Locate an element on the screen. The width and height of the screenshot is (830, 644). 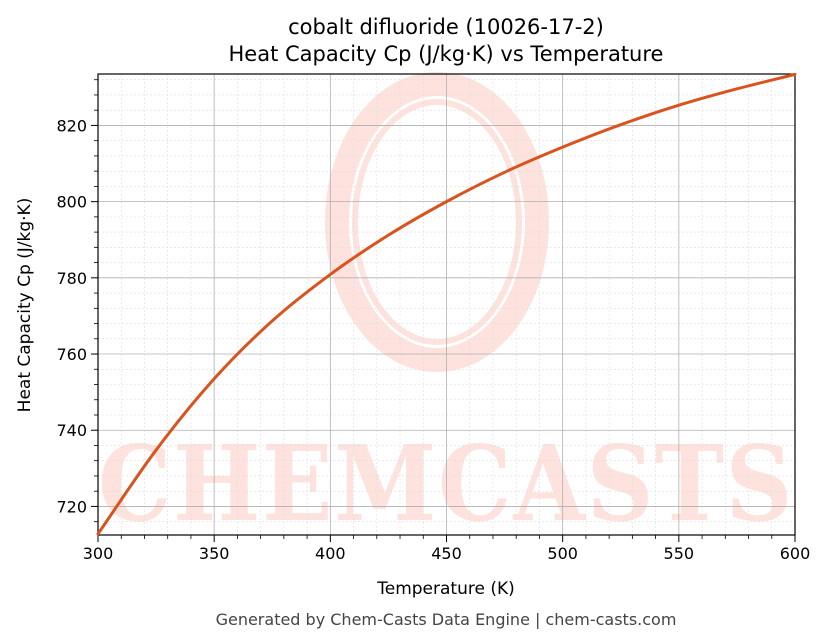
x-tick-labels: 300 350 400 450 500 550 600 is located at coordinates (447, 553).